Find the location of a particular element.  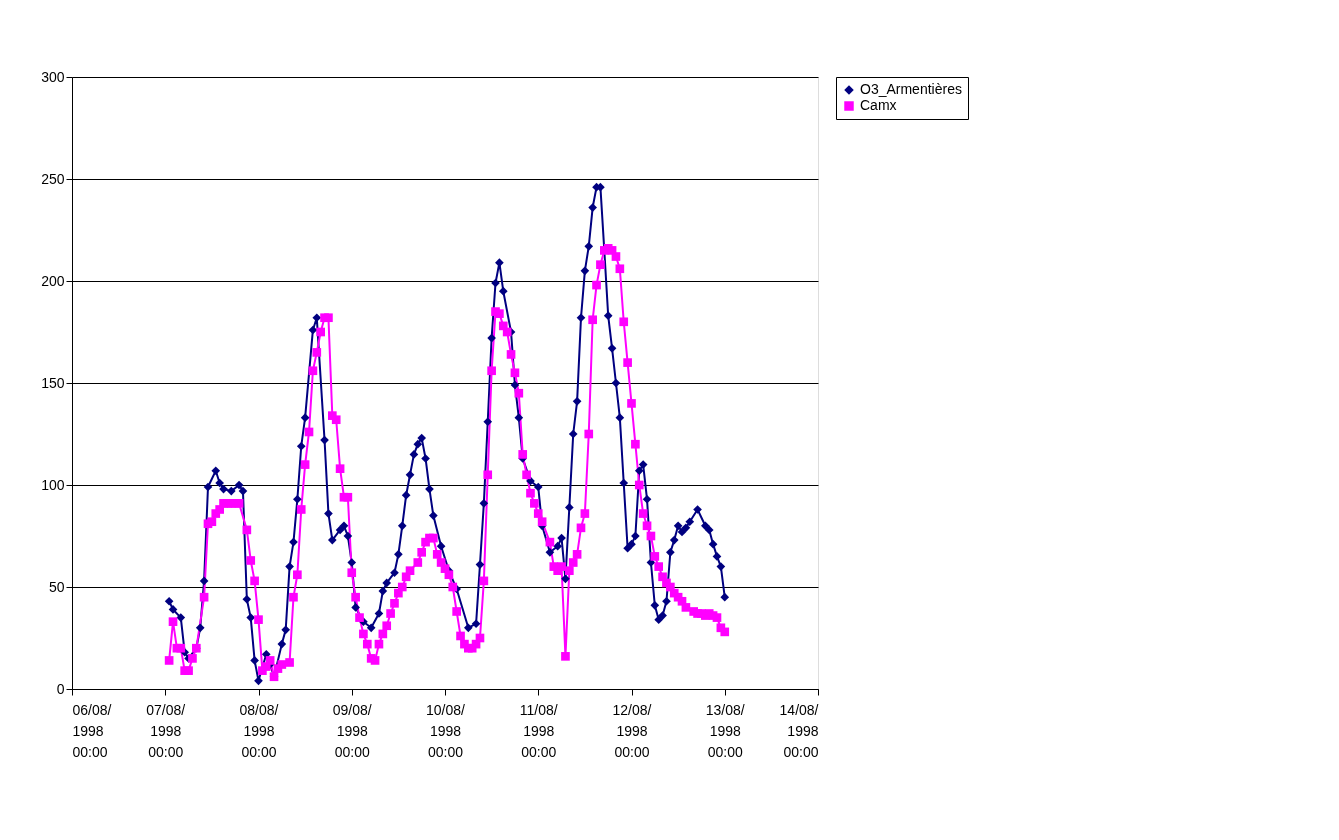

x-tick-label: 07/08/ 1998 00:00 is located at coordinates (166, 730).